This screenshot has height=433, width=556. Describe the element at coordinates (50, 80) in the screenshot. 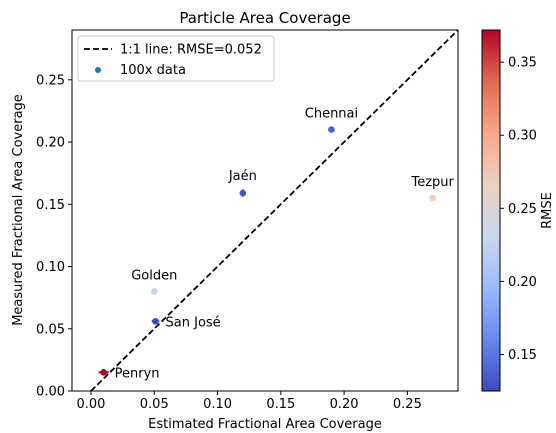

I see `y-tick-label: 0.25` at that location.